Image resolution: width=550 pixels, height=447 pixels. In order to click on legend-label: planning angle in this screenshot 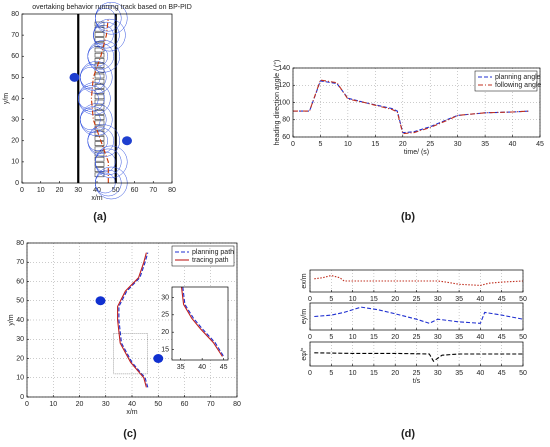, I will do `click(518, 77)`.